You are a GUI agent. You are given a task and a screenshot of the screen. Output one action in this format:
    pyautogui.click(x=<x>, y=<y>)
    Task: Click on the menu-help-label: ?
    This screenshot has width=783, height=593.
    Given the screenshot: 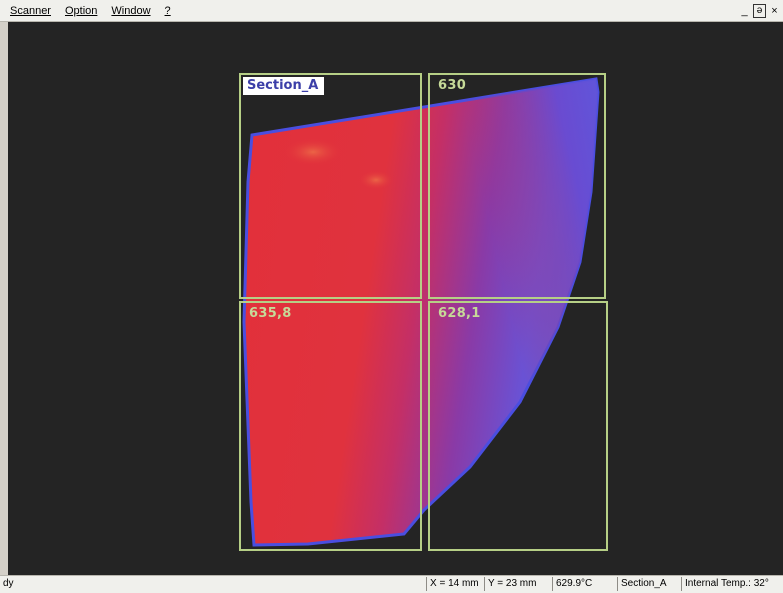 What is the action you would take?
    pyautogui.click(x=168, y=11)
    